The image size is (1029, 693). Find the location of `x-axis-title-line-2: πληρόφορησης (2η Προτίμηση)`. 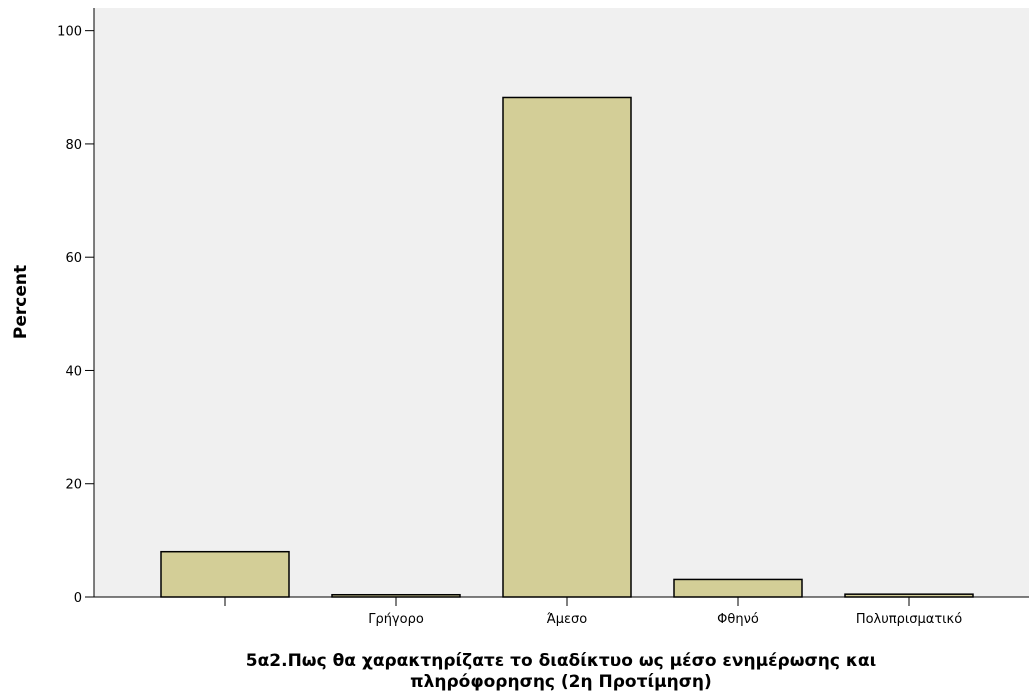

x-axis-title-line-2: πληρόφορησης (2η Προτίμηση) is located at coordinates (561, 682).